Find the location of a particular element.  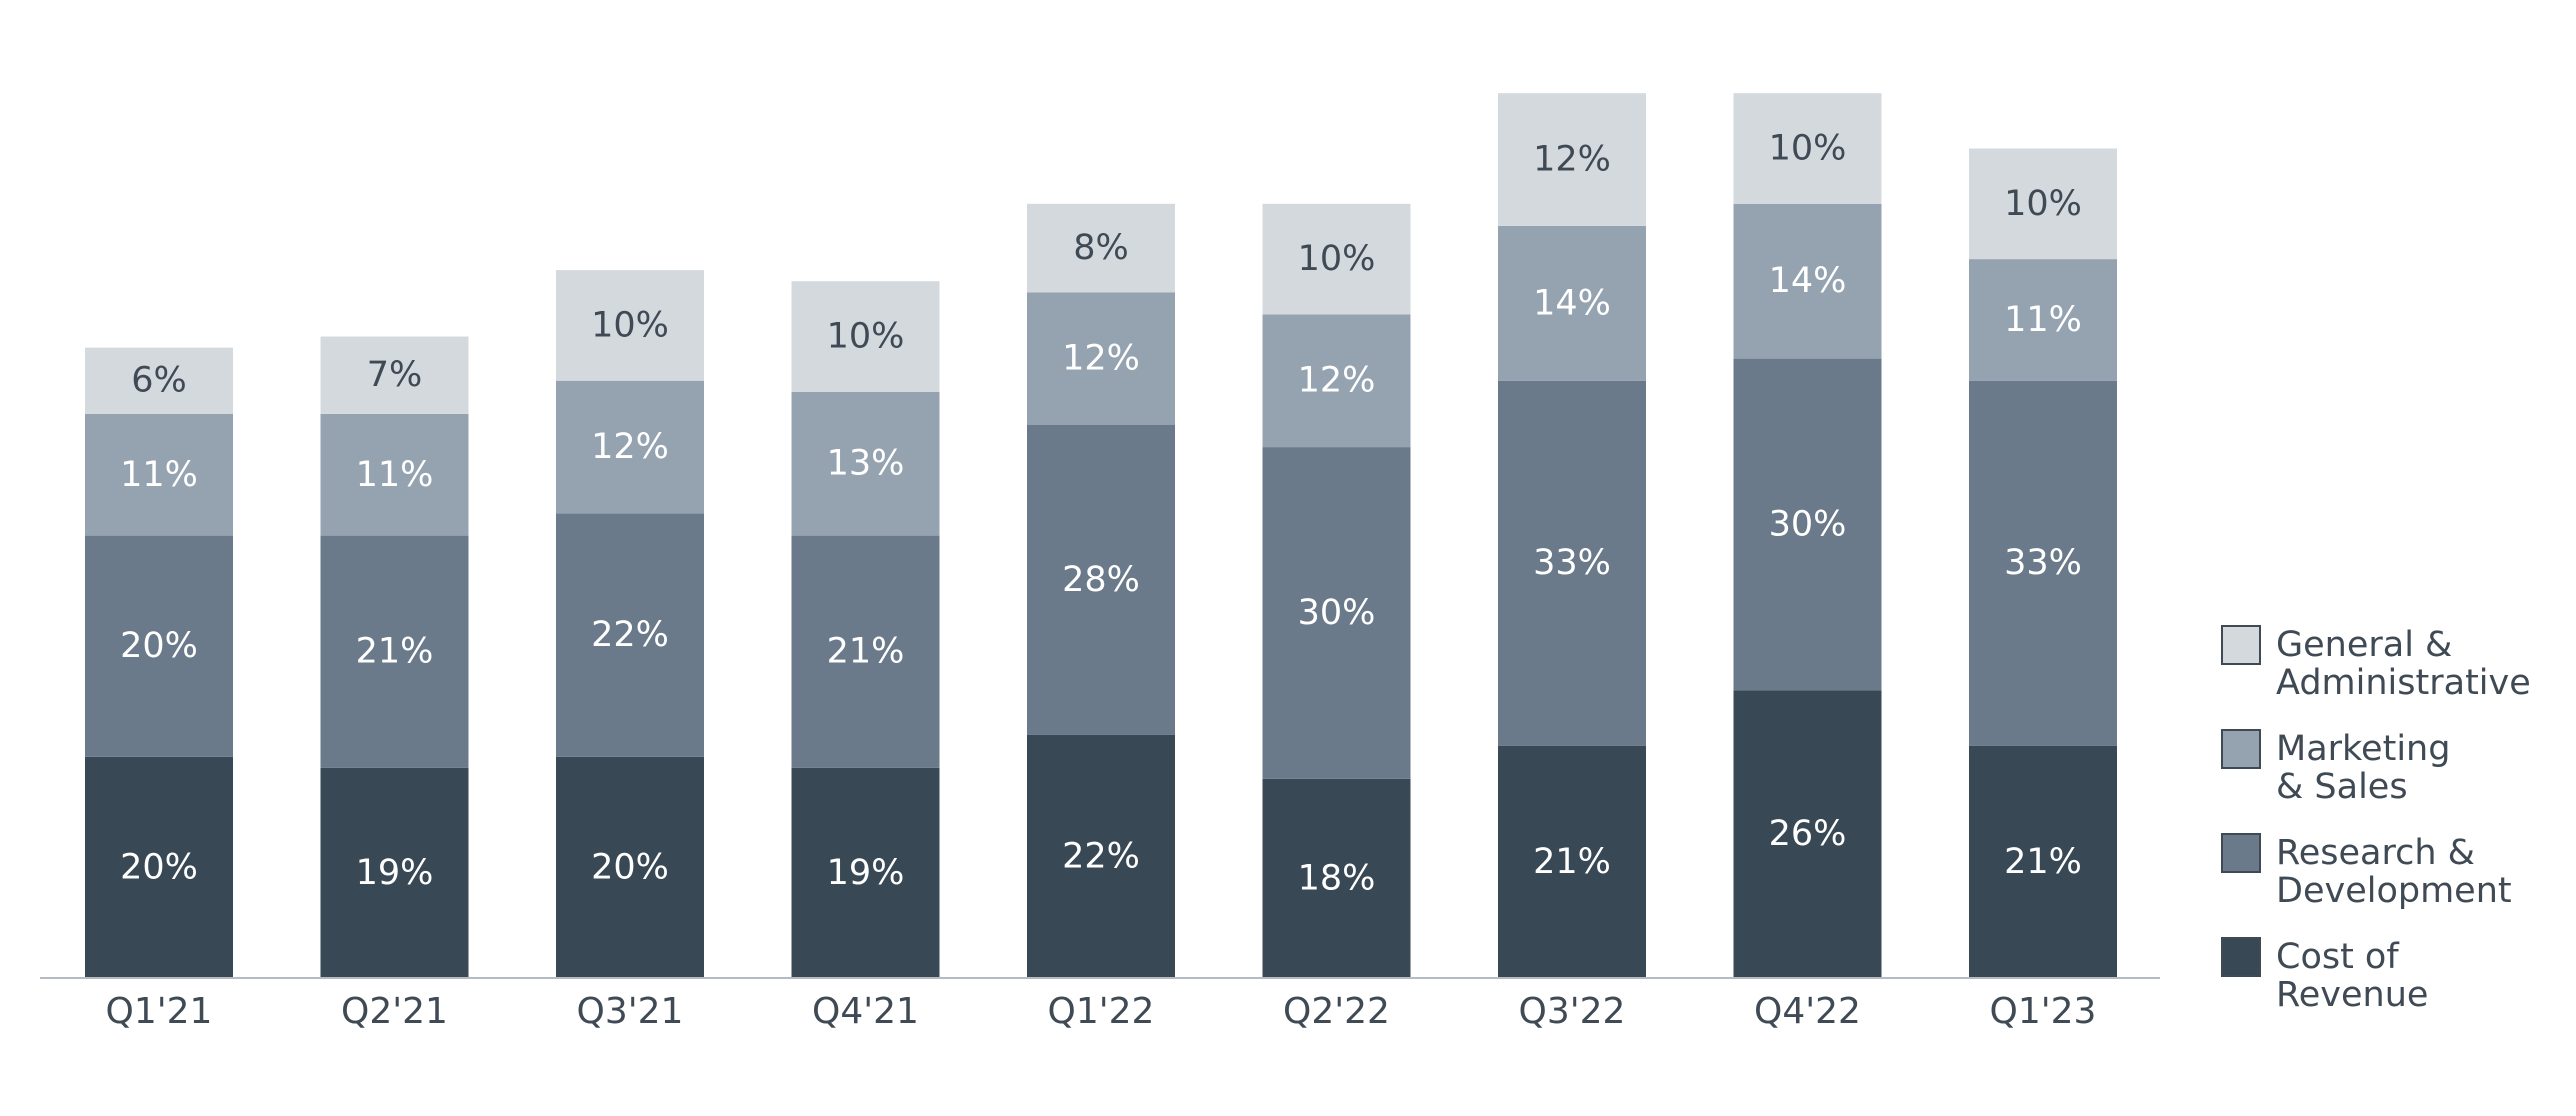

x-tick-label-q4-21: Q4'21 is located at coordinates (865, 1011).